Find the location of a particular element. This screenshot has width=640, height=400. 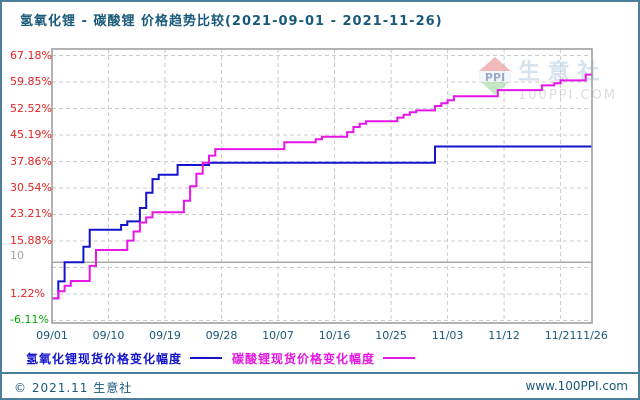

legend-line-sample-blue is located at coordinates (206, 358).